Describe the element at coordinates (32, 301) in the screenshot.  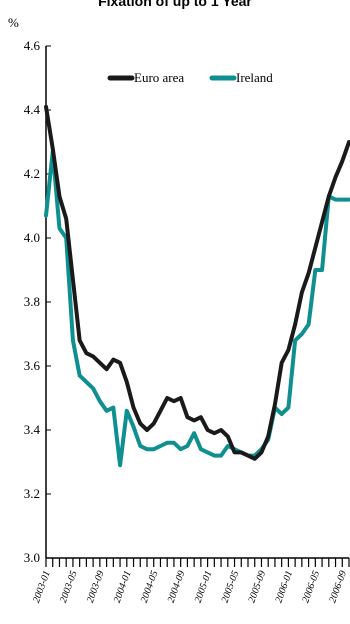
I see `y-tick-label: 3.8` at that location.